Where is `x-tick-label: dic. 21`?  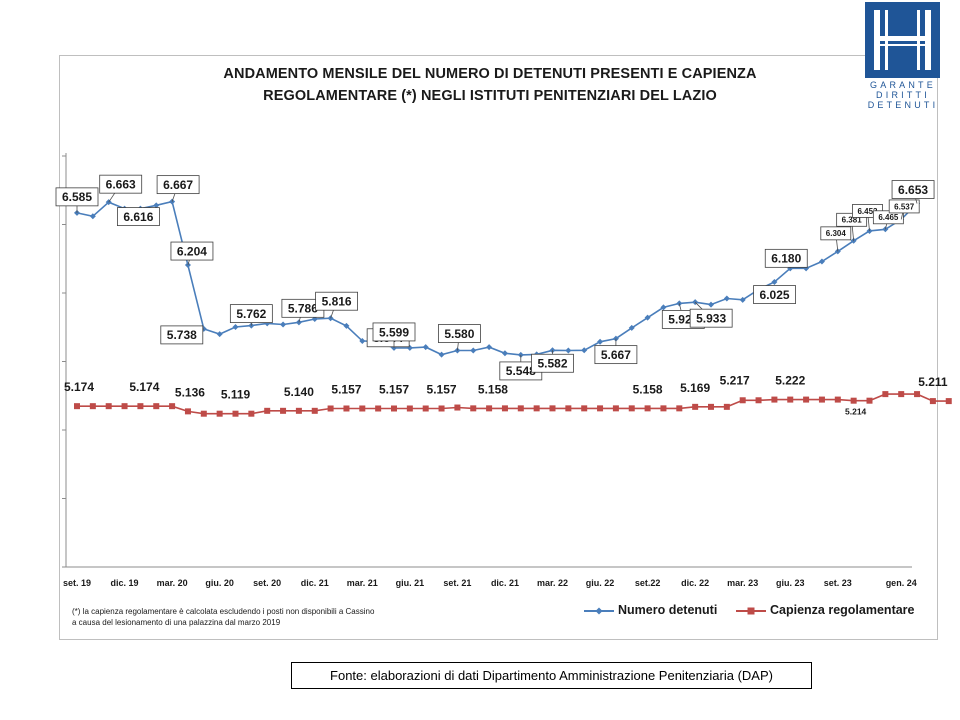
x-tick-label: dic. 21 is located at coordinates (505, 583).